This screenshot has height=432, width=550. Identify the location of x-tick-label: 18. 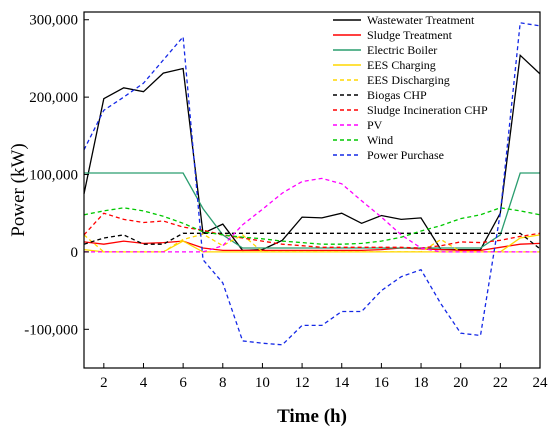
(421, 383).